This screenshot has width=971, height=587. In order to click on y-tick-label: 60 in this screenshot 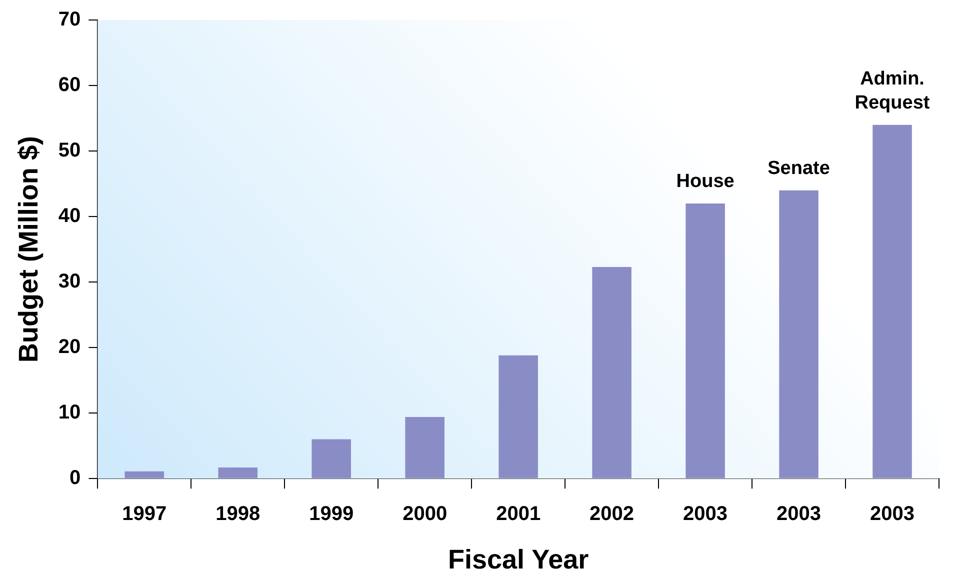, I will do `click(69, 85)`.